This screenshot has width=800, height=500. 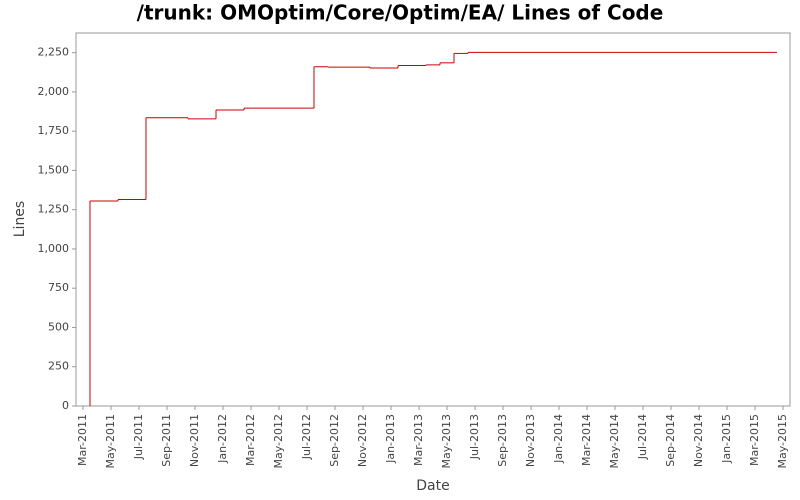 What do you see at coordinates (54, 91) in the screenshot?
I see `y-tick-label: 2,000` at bounding box center [54, 91].